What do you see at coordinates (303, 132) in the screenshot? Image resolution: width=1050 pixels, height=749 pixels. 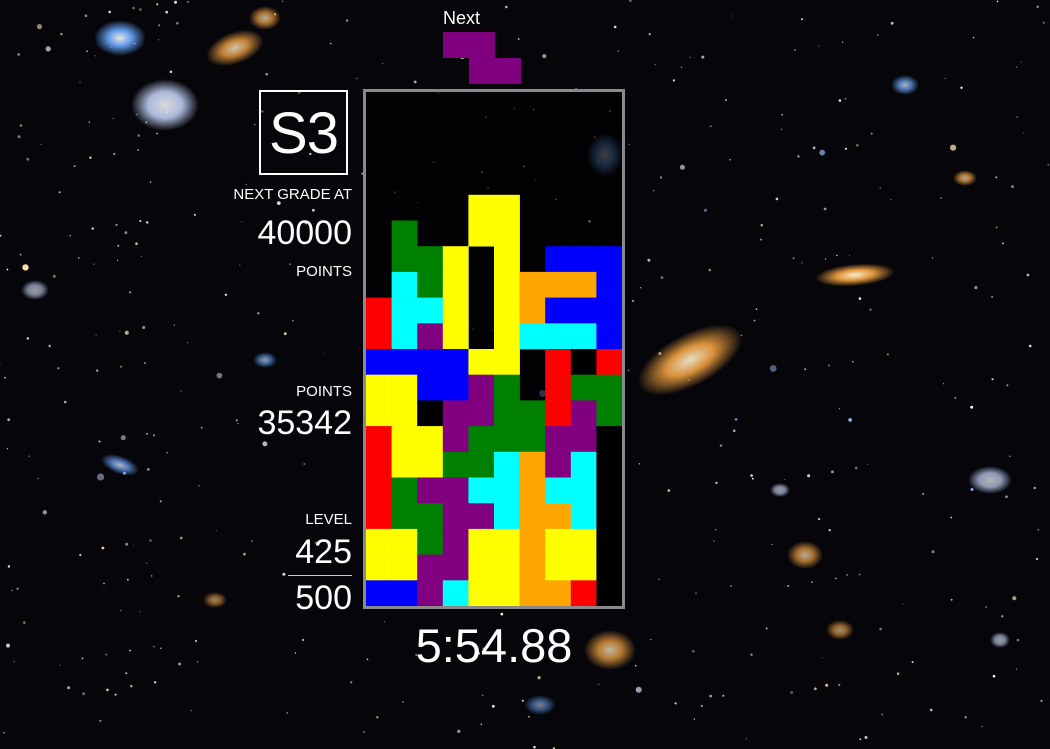 I see `grade-display: S3` at bounding box center [303, 132].